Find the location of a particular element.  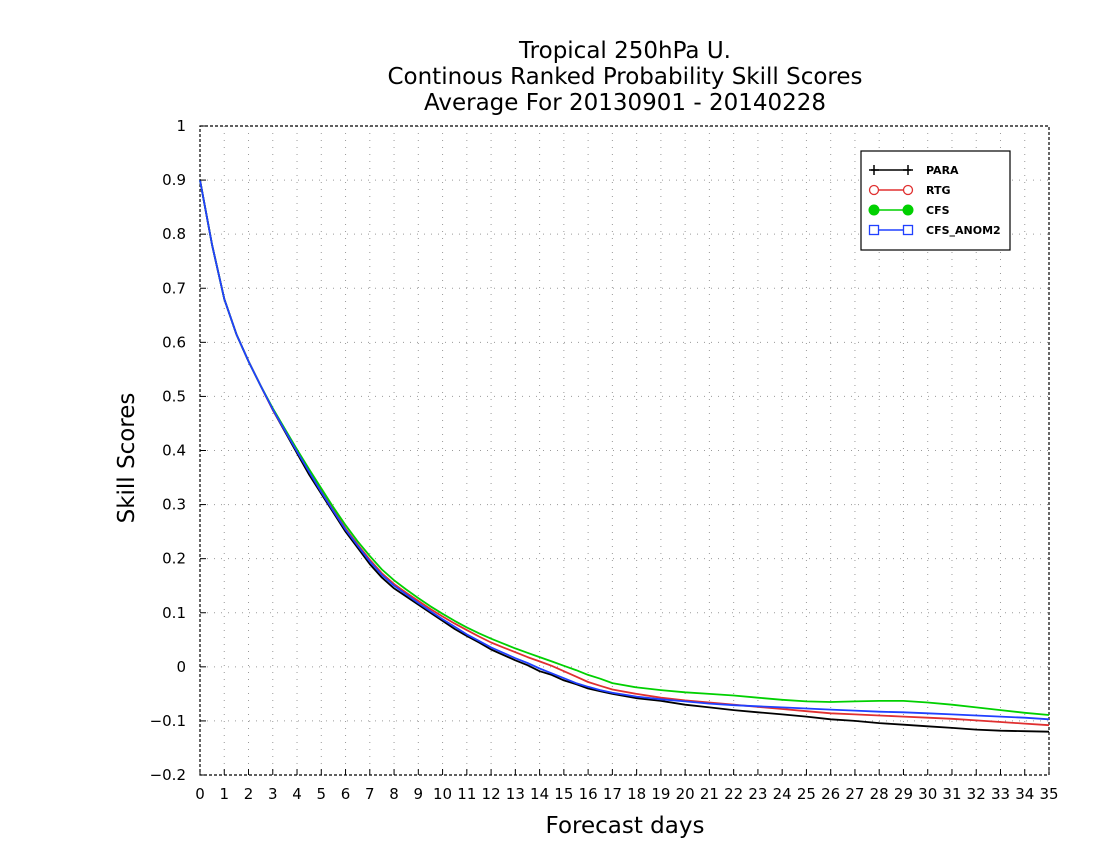

legend: PARA RTG CFS CFS_ANOM2 is located at coordinates (935, 200).